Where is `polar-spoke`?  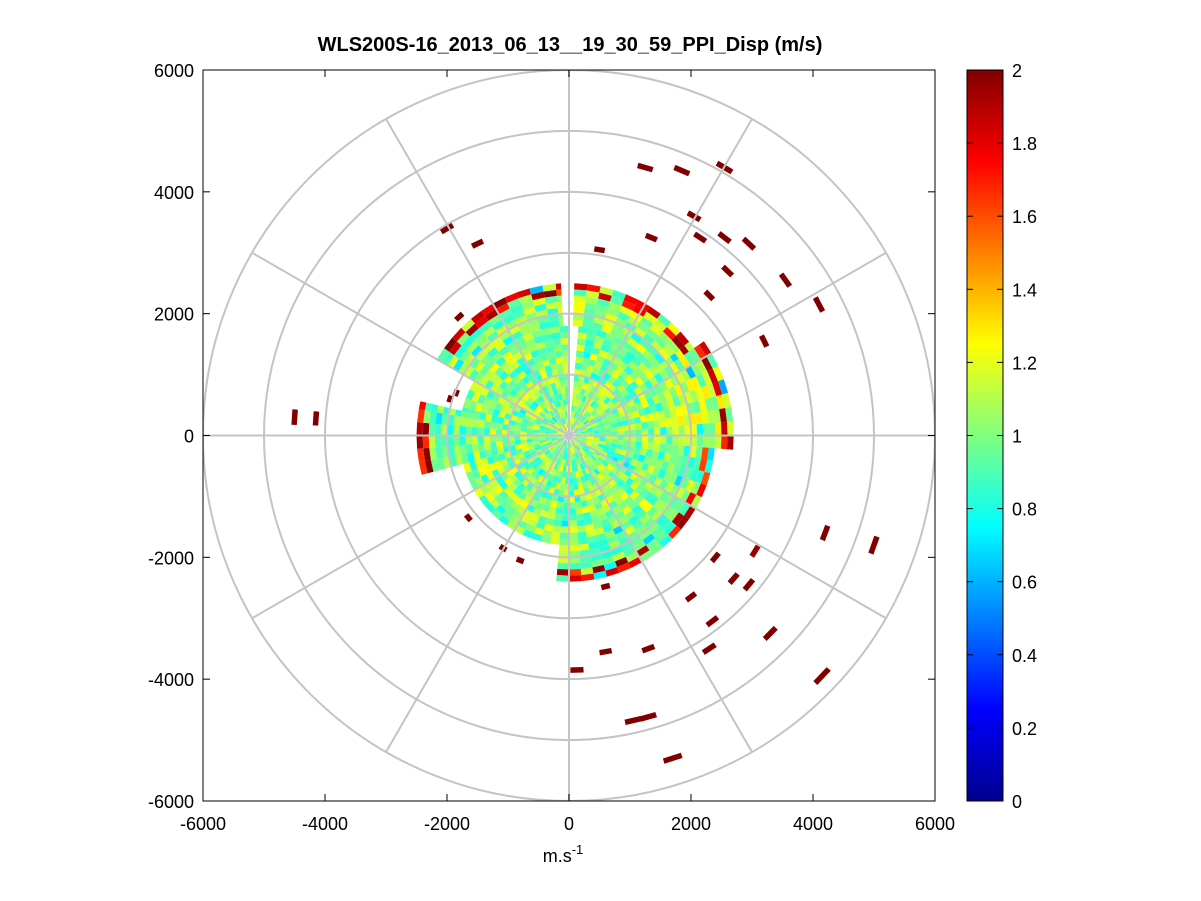
polar-spoke is located at coordinates (660, 277).